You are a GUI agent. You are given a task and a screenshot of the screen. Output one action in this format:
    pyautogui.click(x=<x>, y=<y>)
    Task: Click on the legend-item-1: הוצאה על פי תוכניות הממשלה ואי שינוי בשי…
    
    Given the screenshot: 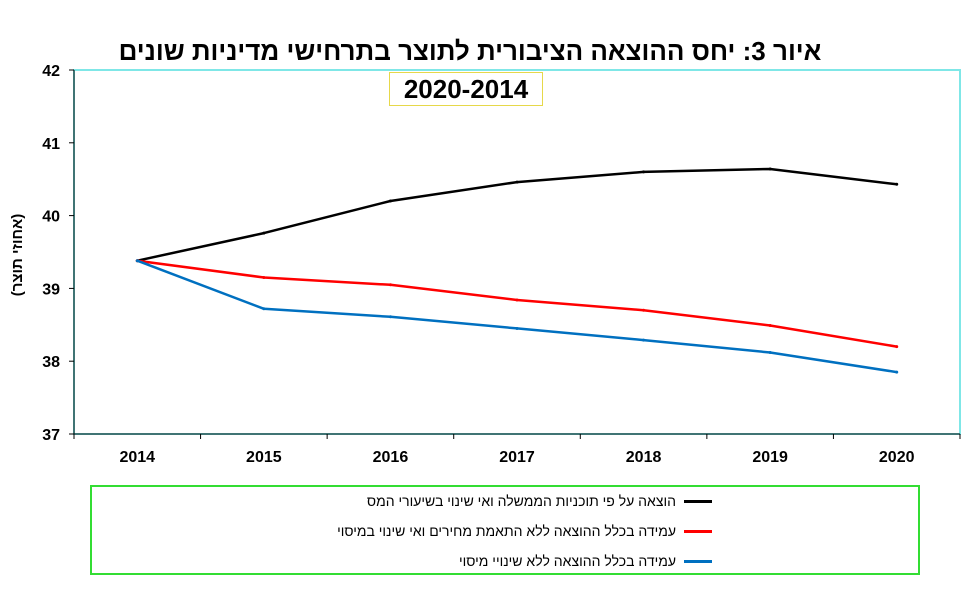 What is the action you would take?
    pyautogui.click(x=502, y=501)
    